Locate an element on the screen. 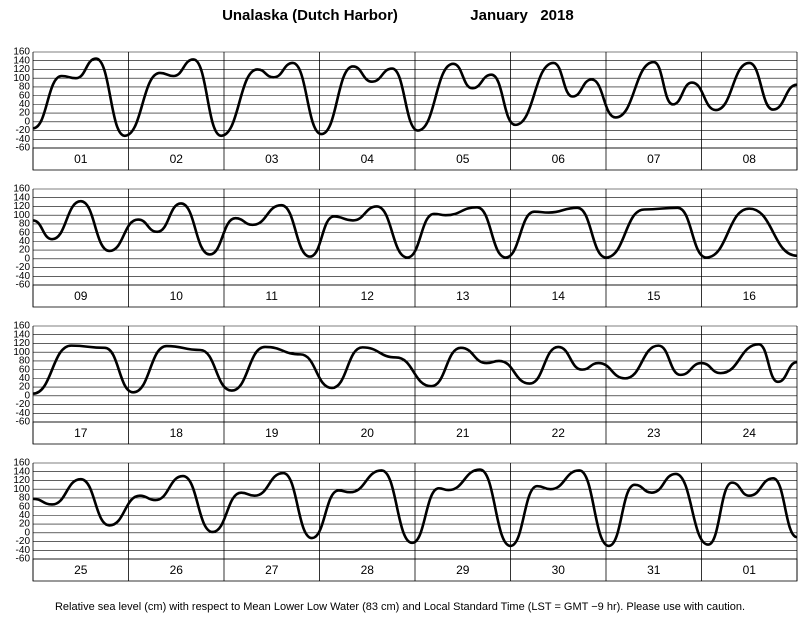 This screenshot has height=618, width=800. x-tick-label: 11 is located at coordinates (272, 296).